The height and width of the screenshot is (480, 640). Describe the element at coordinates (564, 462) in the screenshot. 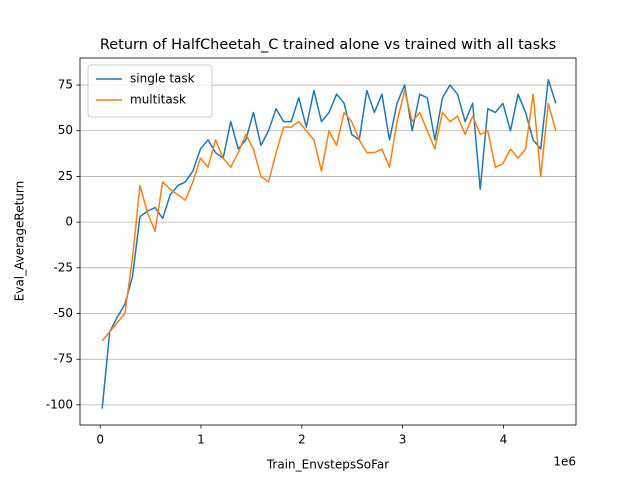

I see `x-offset-label: 1e6` at that location.